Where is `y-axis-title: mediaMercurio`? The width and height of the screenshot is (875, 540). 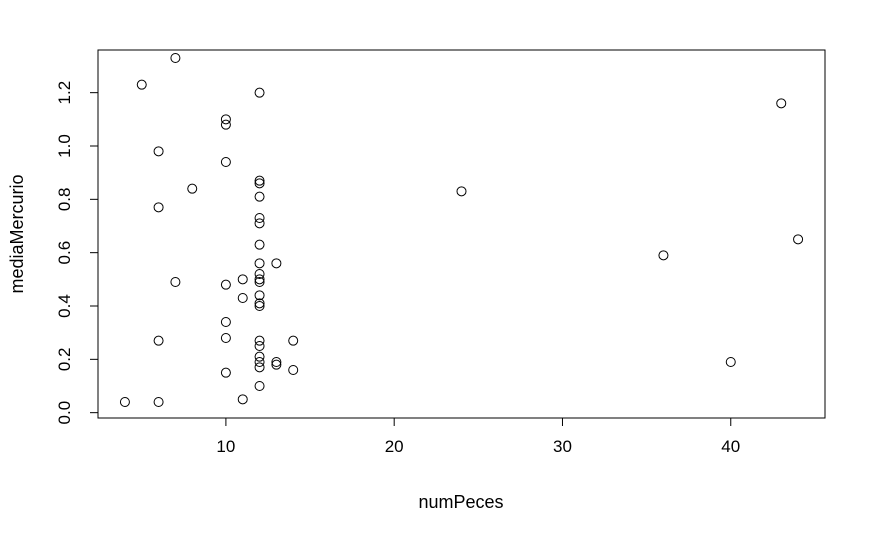 y-axis-title: mediaMercurio is located at coordinates (17, 233).